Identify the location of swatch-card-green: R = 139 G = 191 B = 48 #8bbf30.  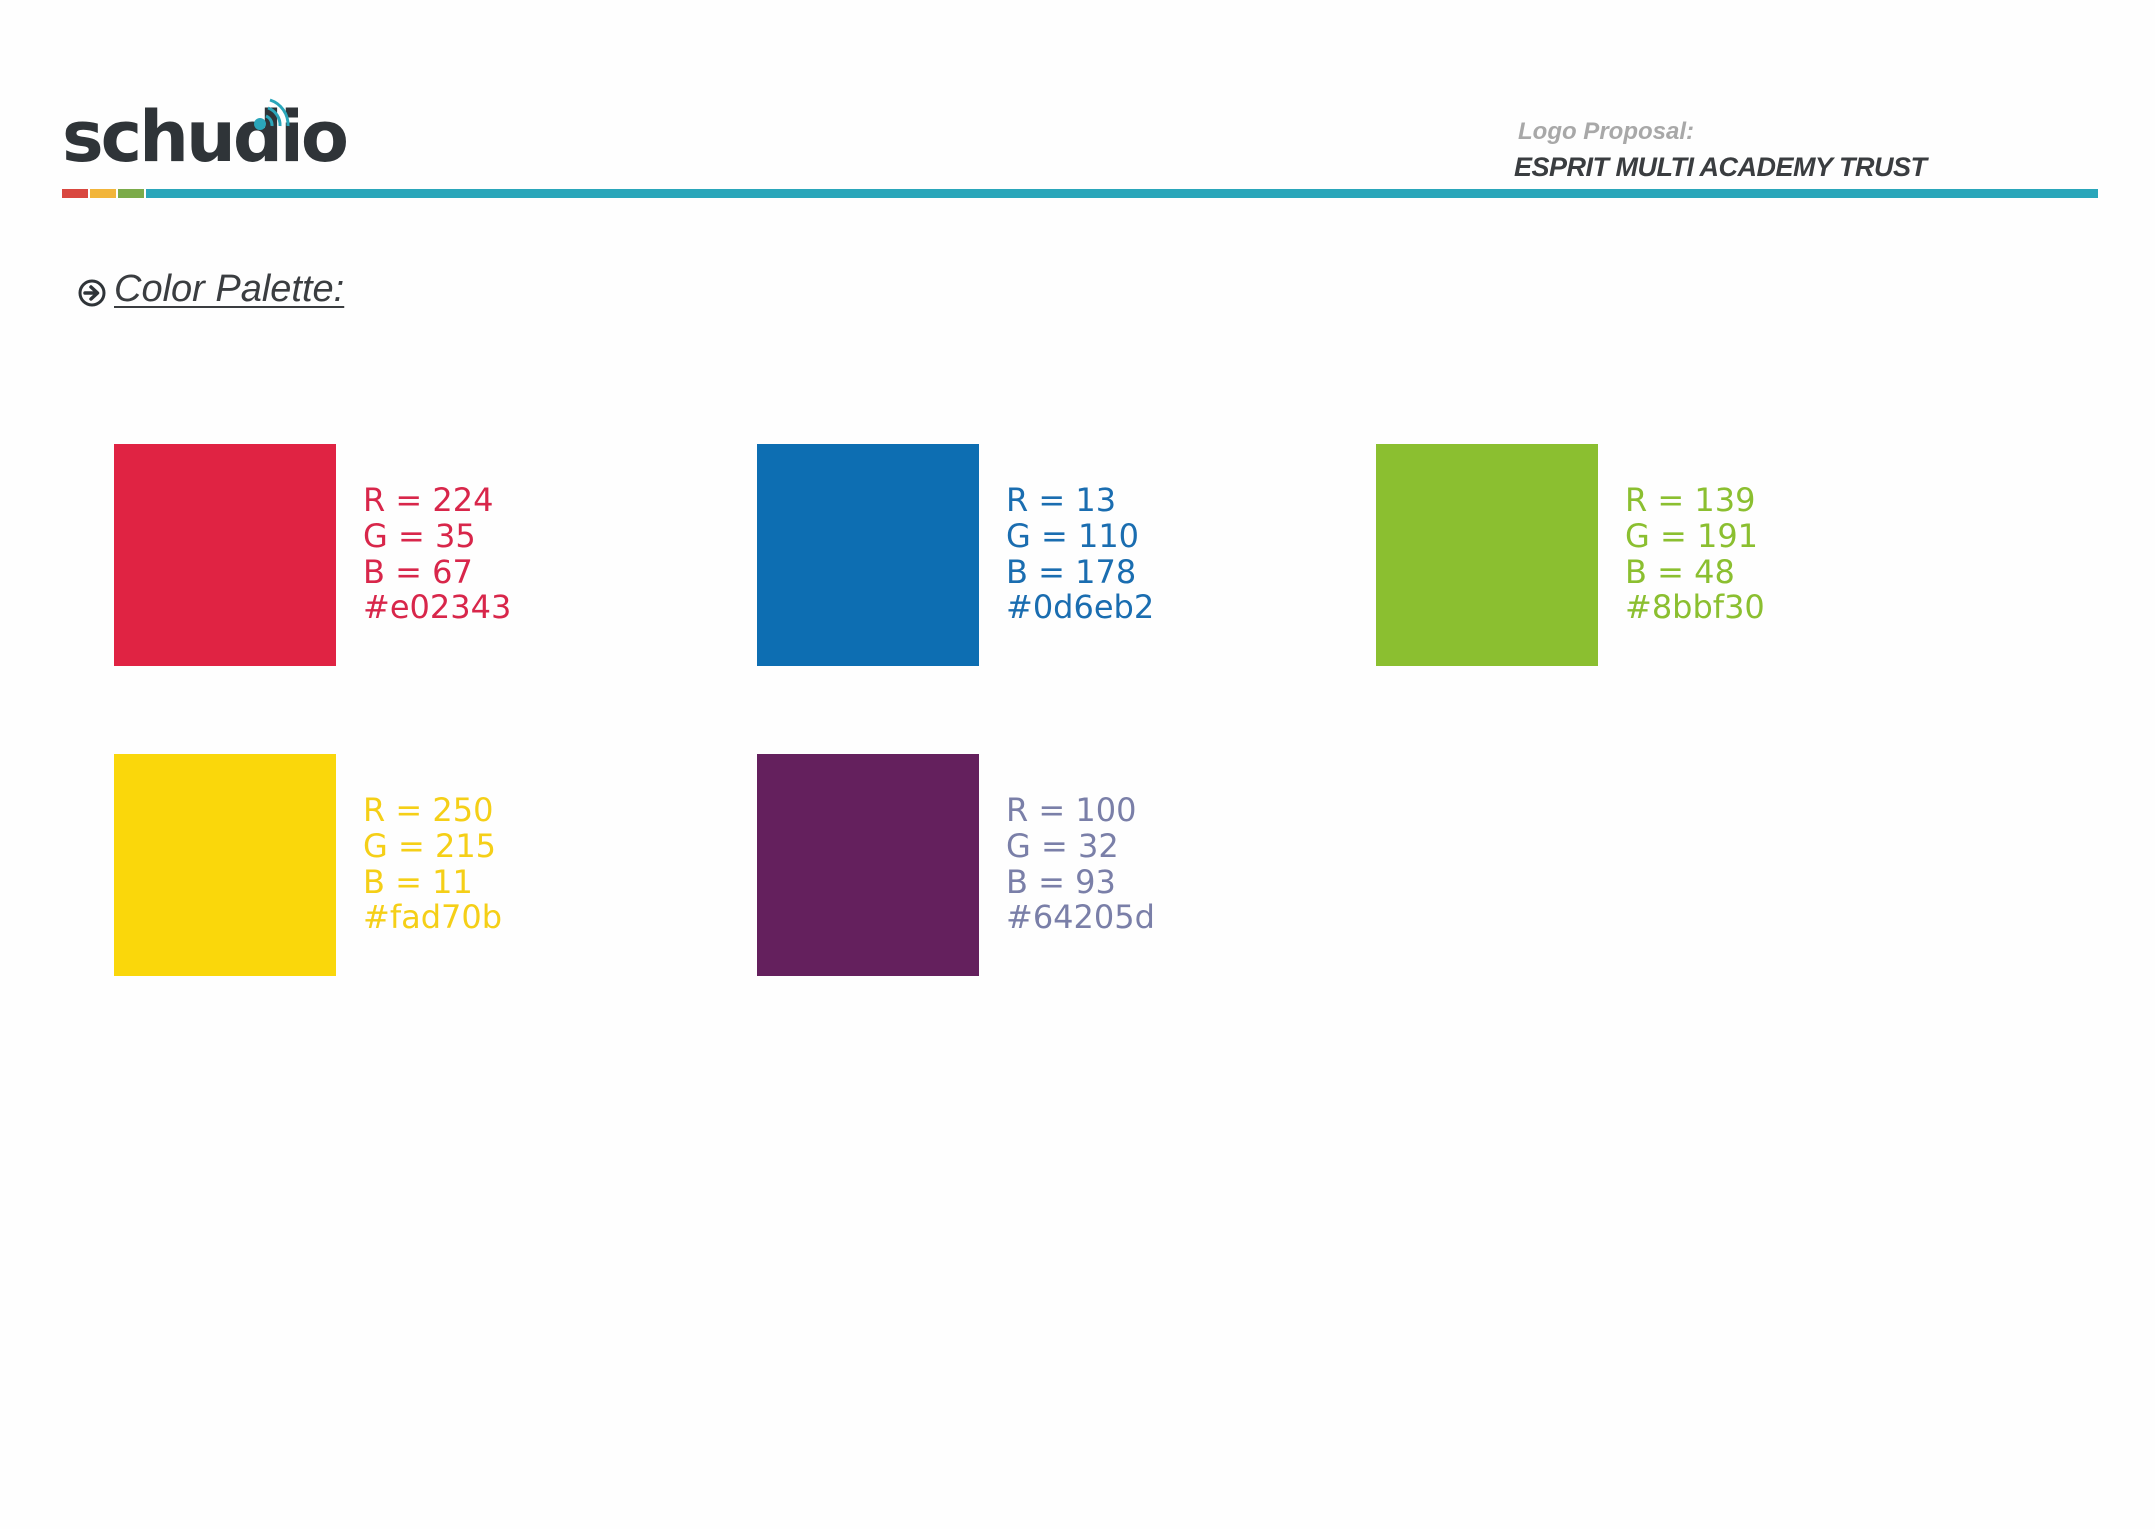
(1616, 555).